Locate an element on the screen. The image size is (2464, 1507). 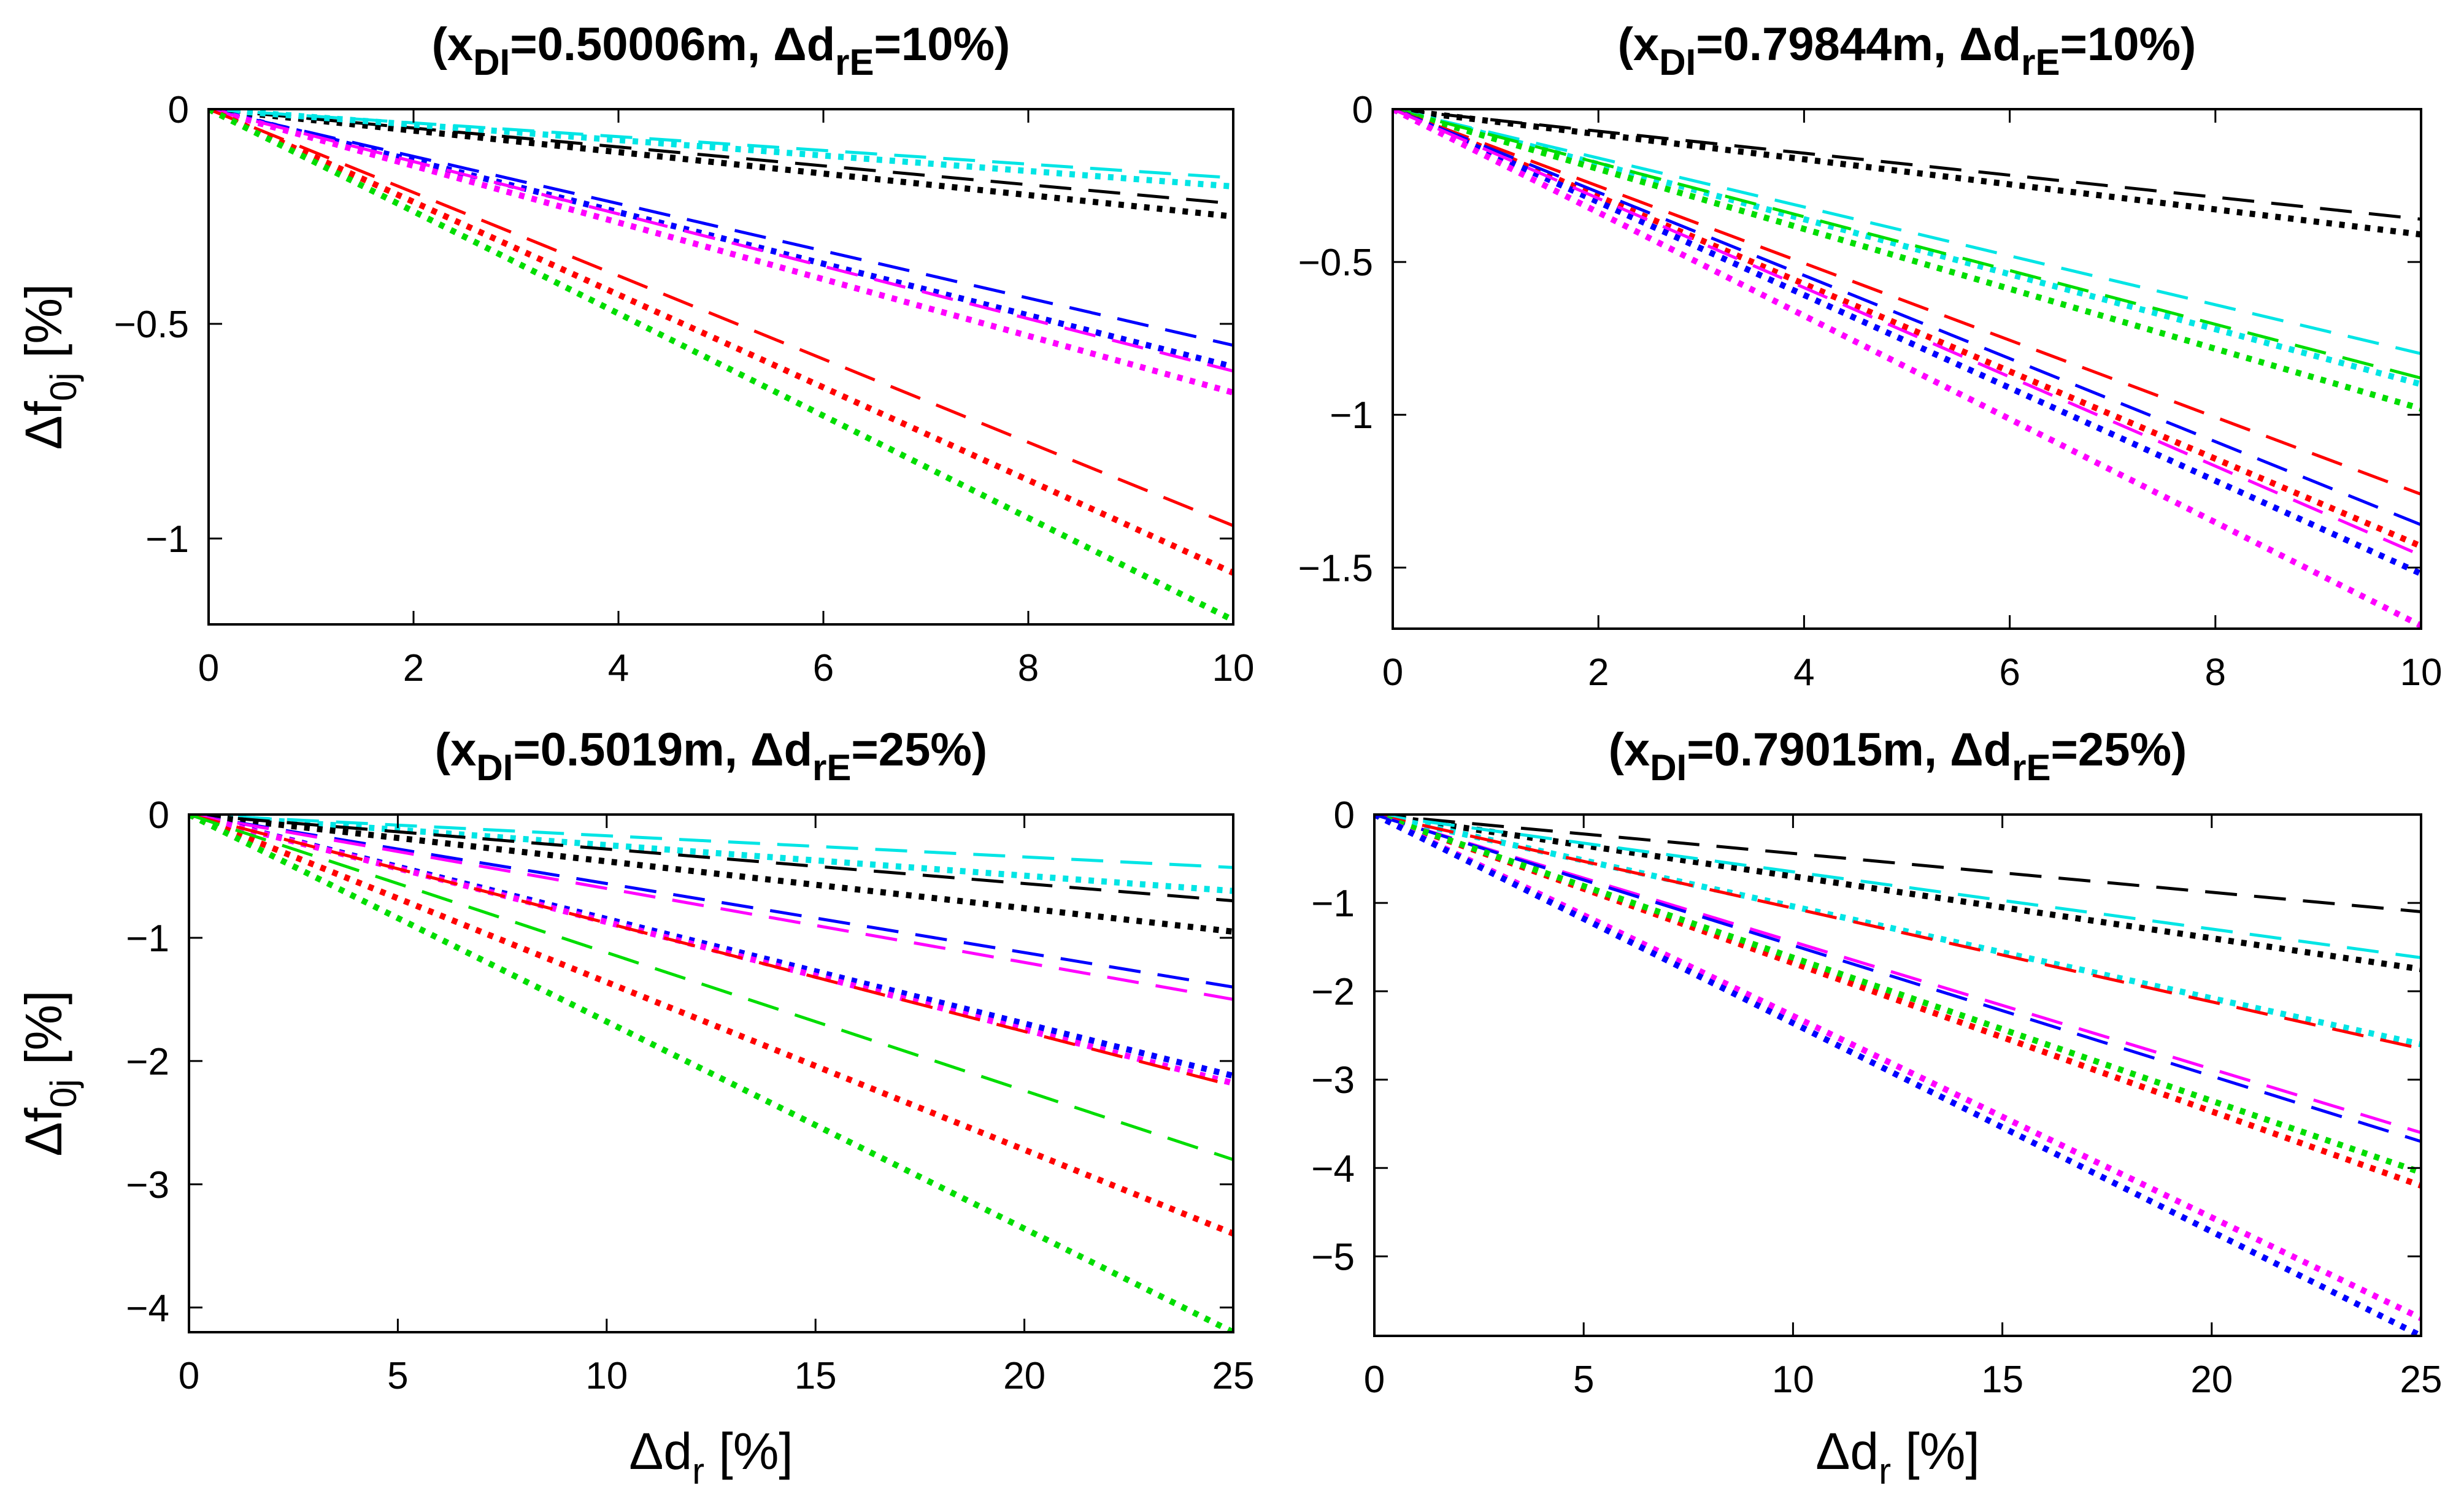
chart-title: (xDI=0.50006m, ΔdrE=10%) is located at coordinates (722, 51).